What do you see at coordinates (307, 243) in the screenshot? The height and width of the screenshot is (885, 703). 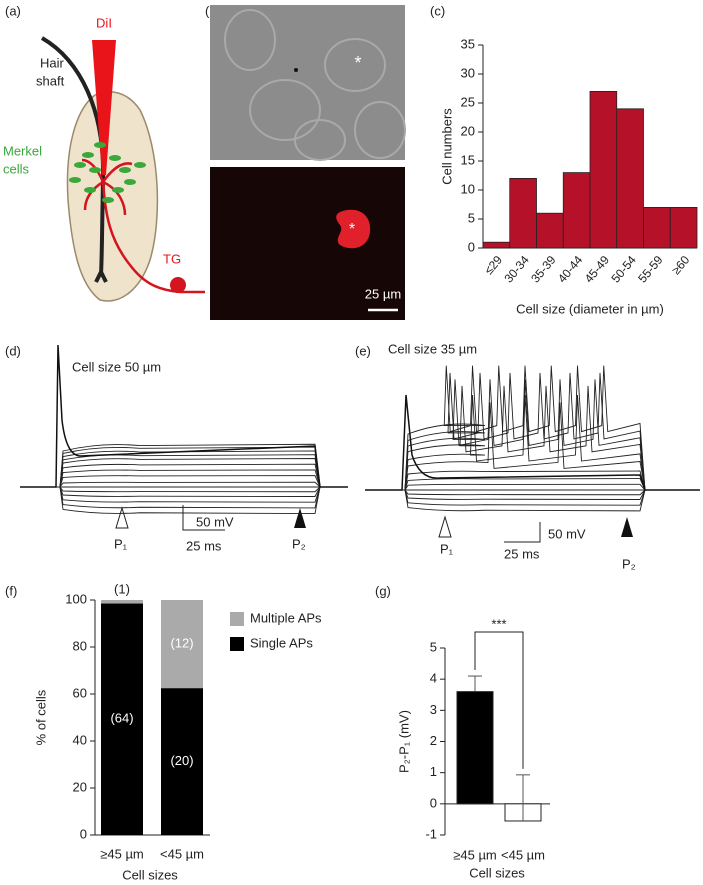 I see `fluorescence-image` at bounding box center [307, 243].